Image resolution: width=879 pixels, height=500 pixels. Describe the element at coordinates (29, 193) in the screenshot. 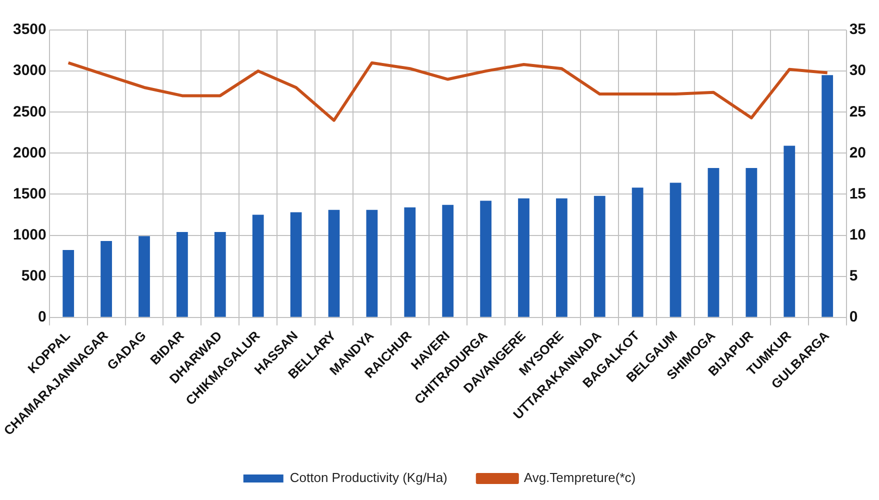

I see `y-tick-label: 1500` at that location.